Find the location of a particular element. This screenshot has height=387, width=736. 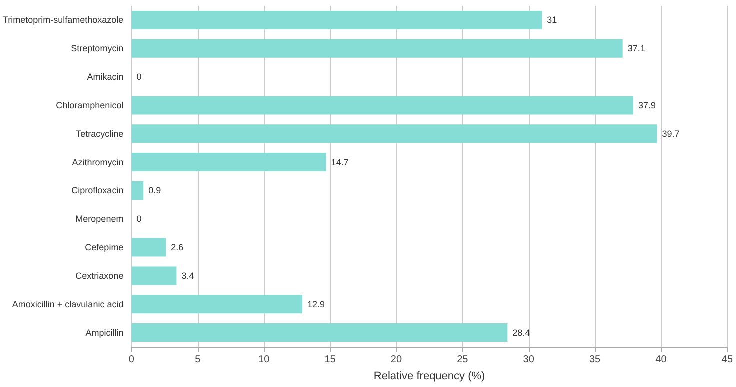

y-tick-label: Streptomycin is located at coordinates (97, 49).